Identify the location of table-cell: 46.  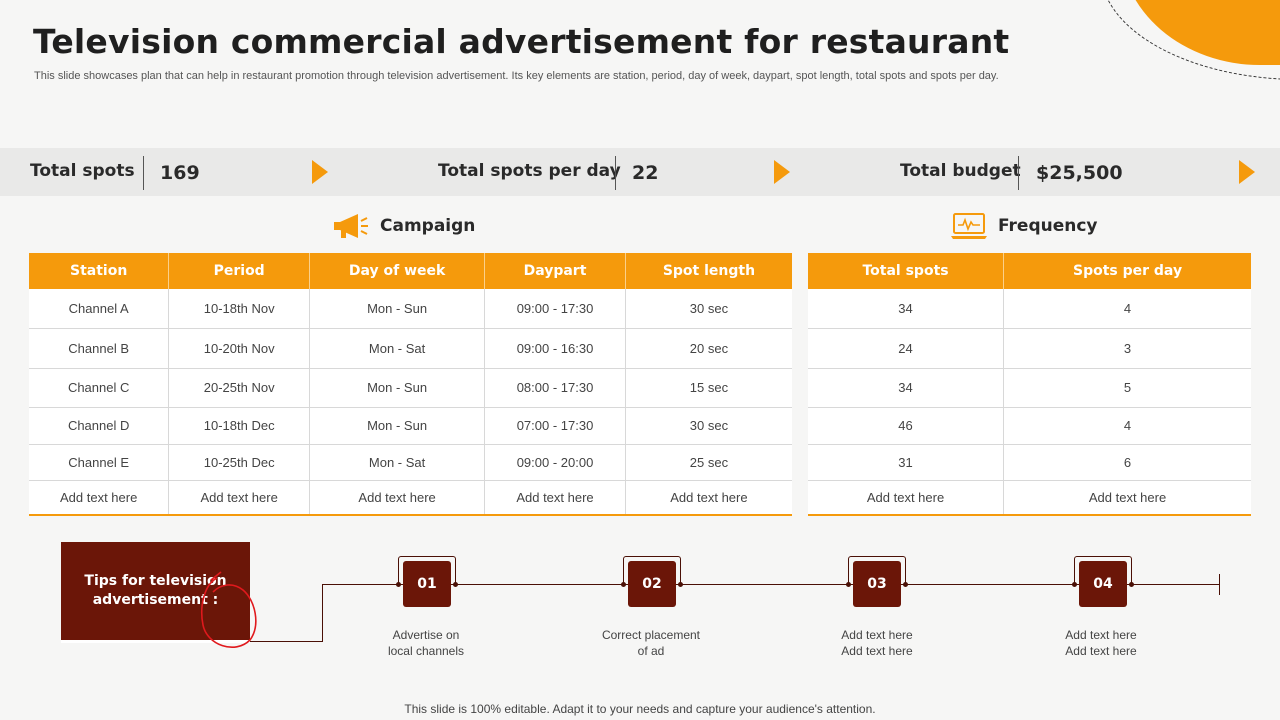
(906, 426).